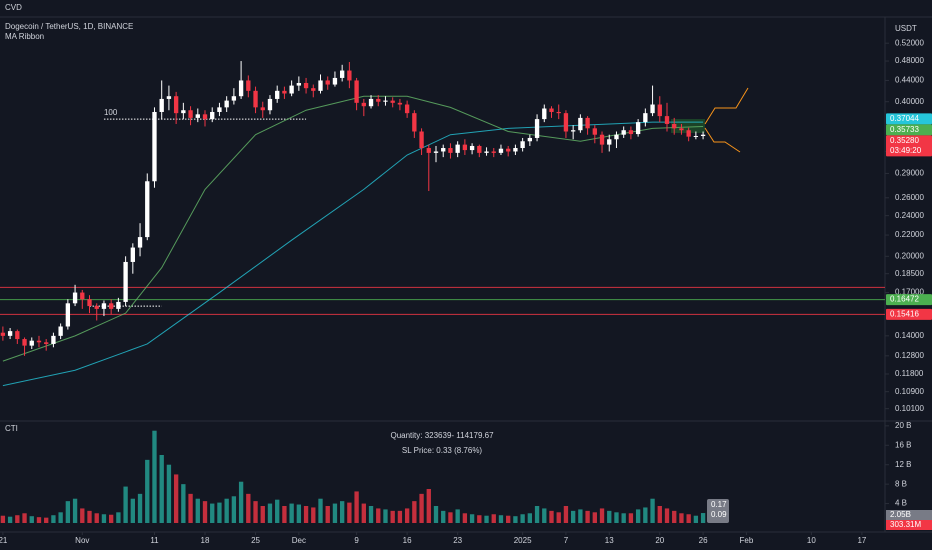 The height and width of the screenshot is (550, 932). What do you see at coordinates (906, 150) in the screenshot?
I see `countdown: 03:49:20` at bounding box center [906, 150].